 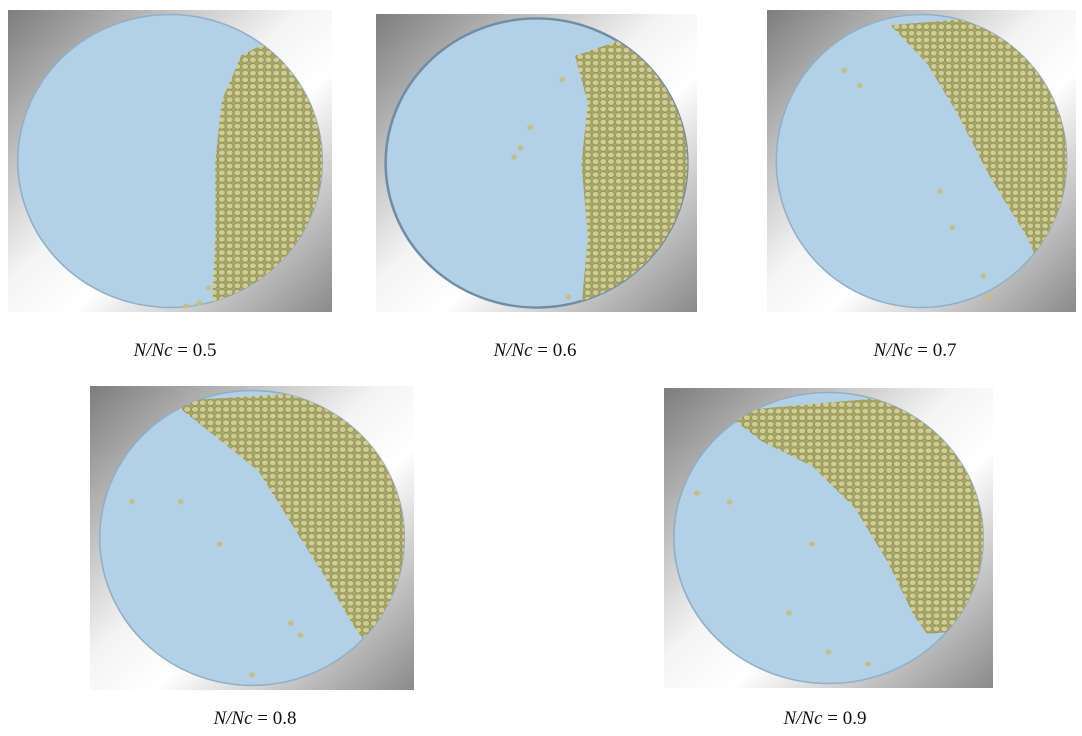 What do you see at coordinates (824, 719) in the screenshot?
I see `caption: N/Nc = 0.9` at bounding box center [824, 719].